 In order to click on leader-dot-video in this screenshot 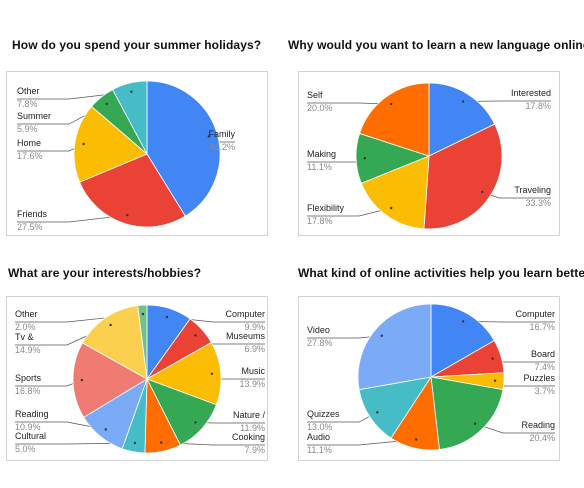, I will do `click(381, 335)`.